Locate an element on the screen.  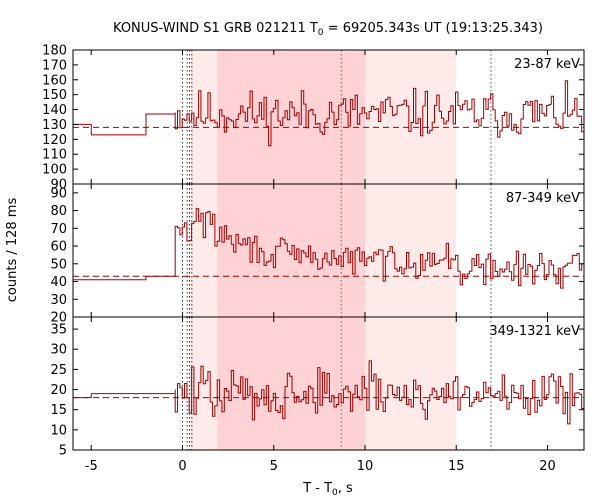
y-tick-label: 25 is located at coordinates (58, 370).